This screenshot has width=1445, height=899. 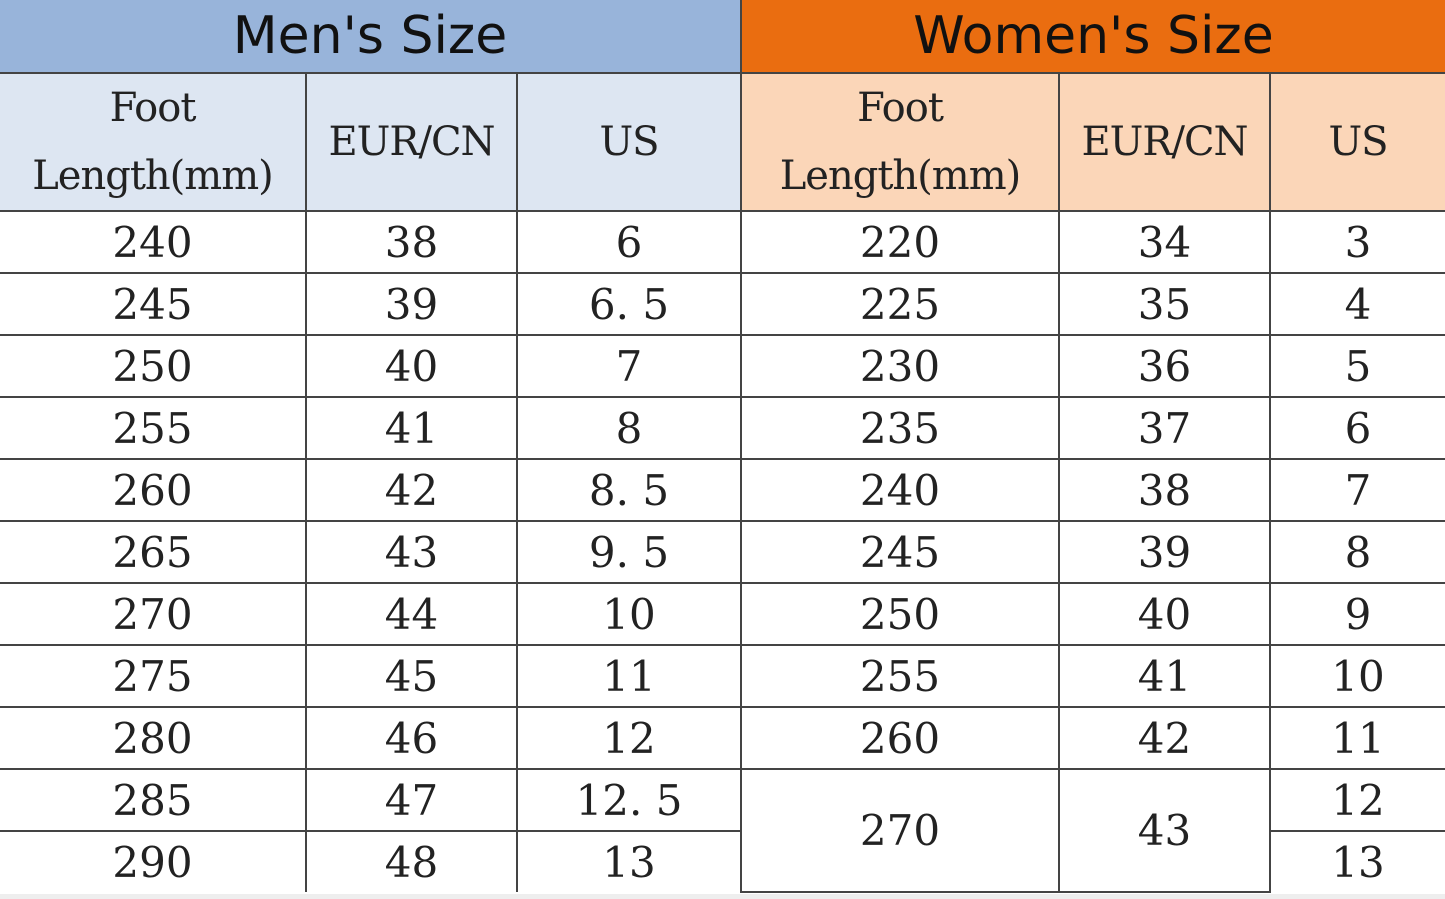 What do you see at coordinates (411, 490) in the screenshot?
I see `men-eur-cn-cell: 42` at bounding box center [411, 490].